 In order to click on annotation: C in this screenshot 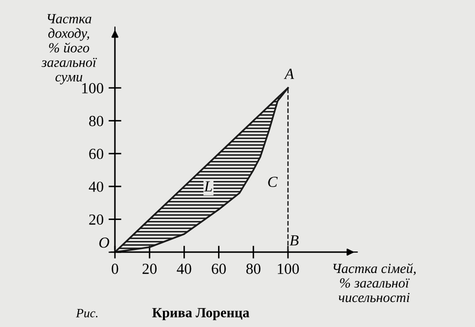, I will do `click(273, 182)`.